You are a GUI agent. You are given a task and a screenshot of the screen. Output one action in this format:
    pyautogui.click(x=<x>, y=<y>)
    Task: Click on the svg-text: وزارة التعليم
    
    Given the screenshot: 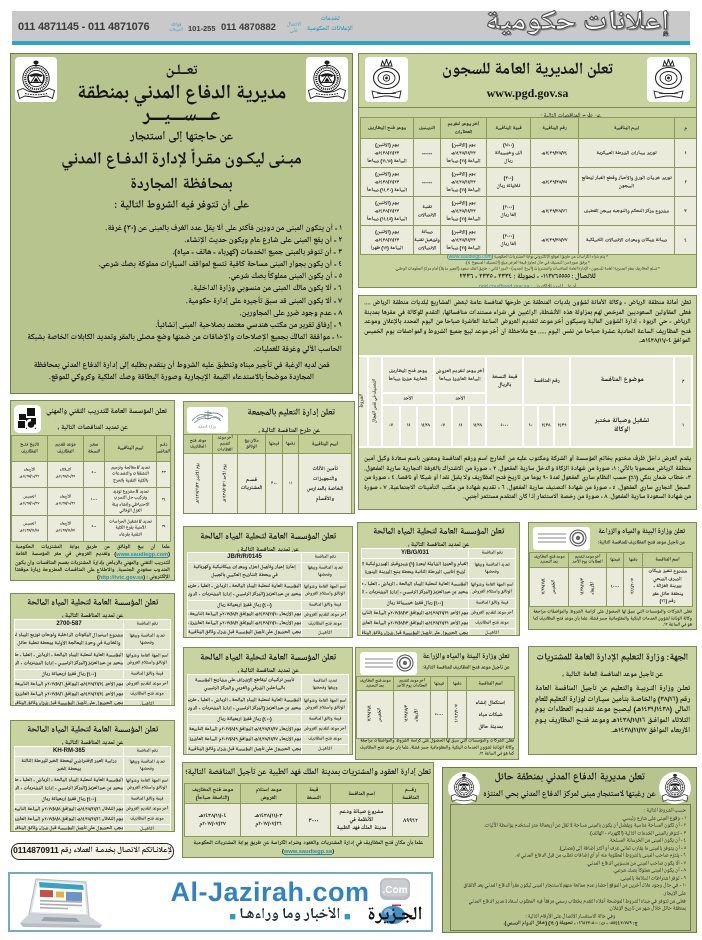 What is the action you would take?
    pyautogui.click(x=207, y=427)
    